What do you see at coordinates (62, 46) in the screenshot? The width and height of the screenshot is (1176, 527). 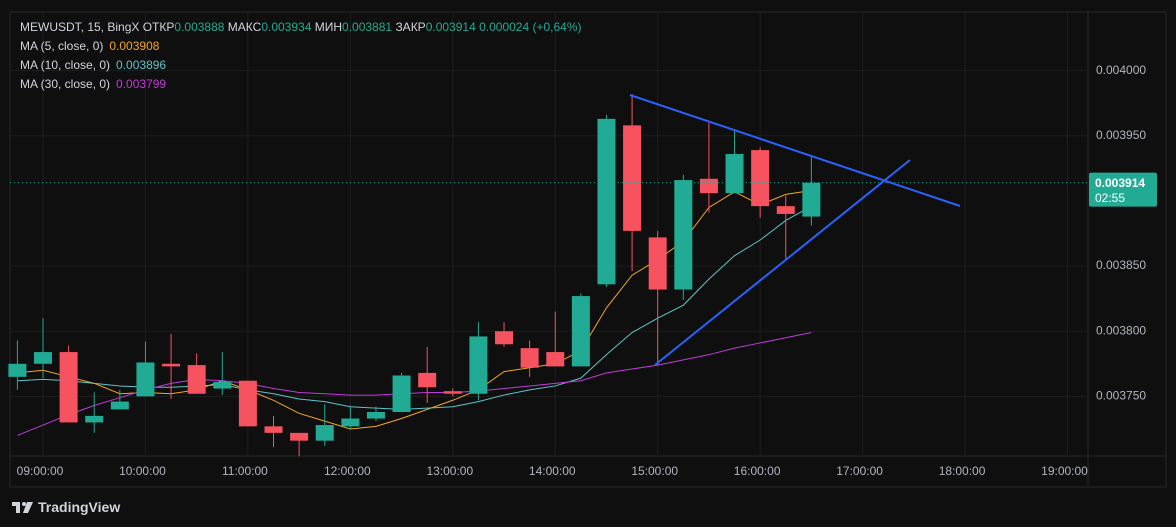 I see `legend-name: MA (5, close, 0)` at bounding box center [62, 46].